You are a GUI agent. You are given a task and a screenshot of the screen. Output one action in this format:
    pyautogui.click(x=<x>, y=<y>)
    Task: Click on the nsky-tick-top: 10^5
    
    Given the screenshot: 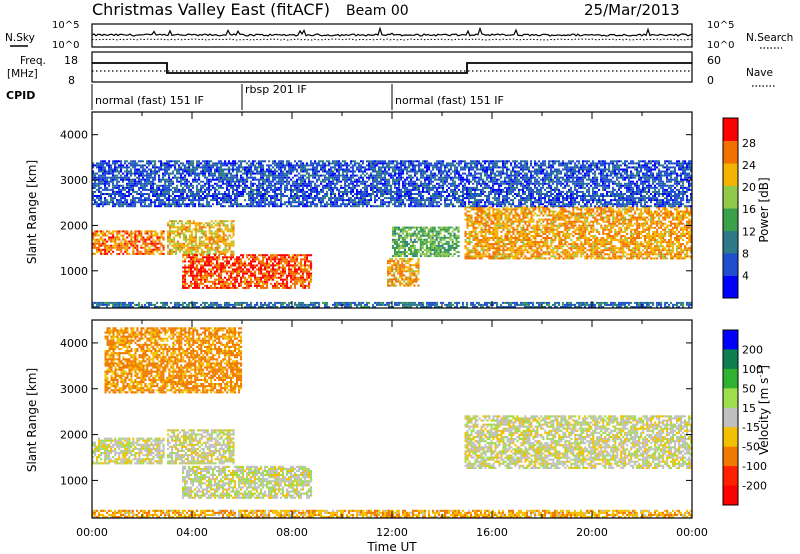 What is the action you would take?
    pyautogui.click(x=65, y=25)
    